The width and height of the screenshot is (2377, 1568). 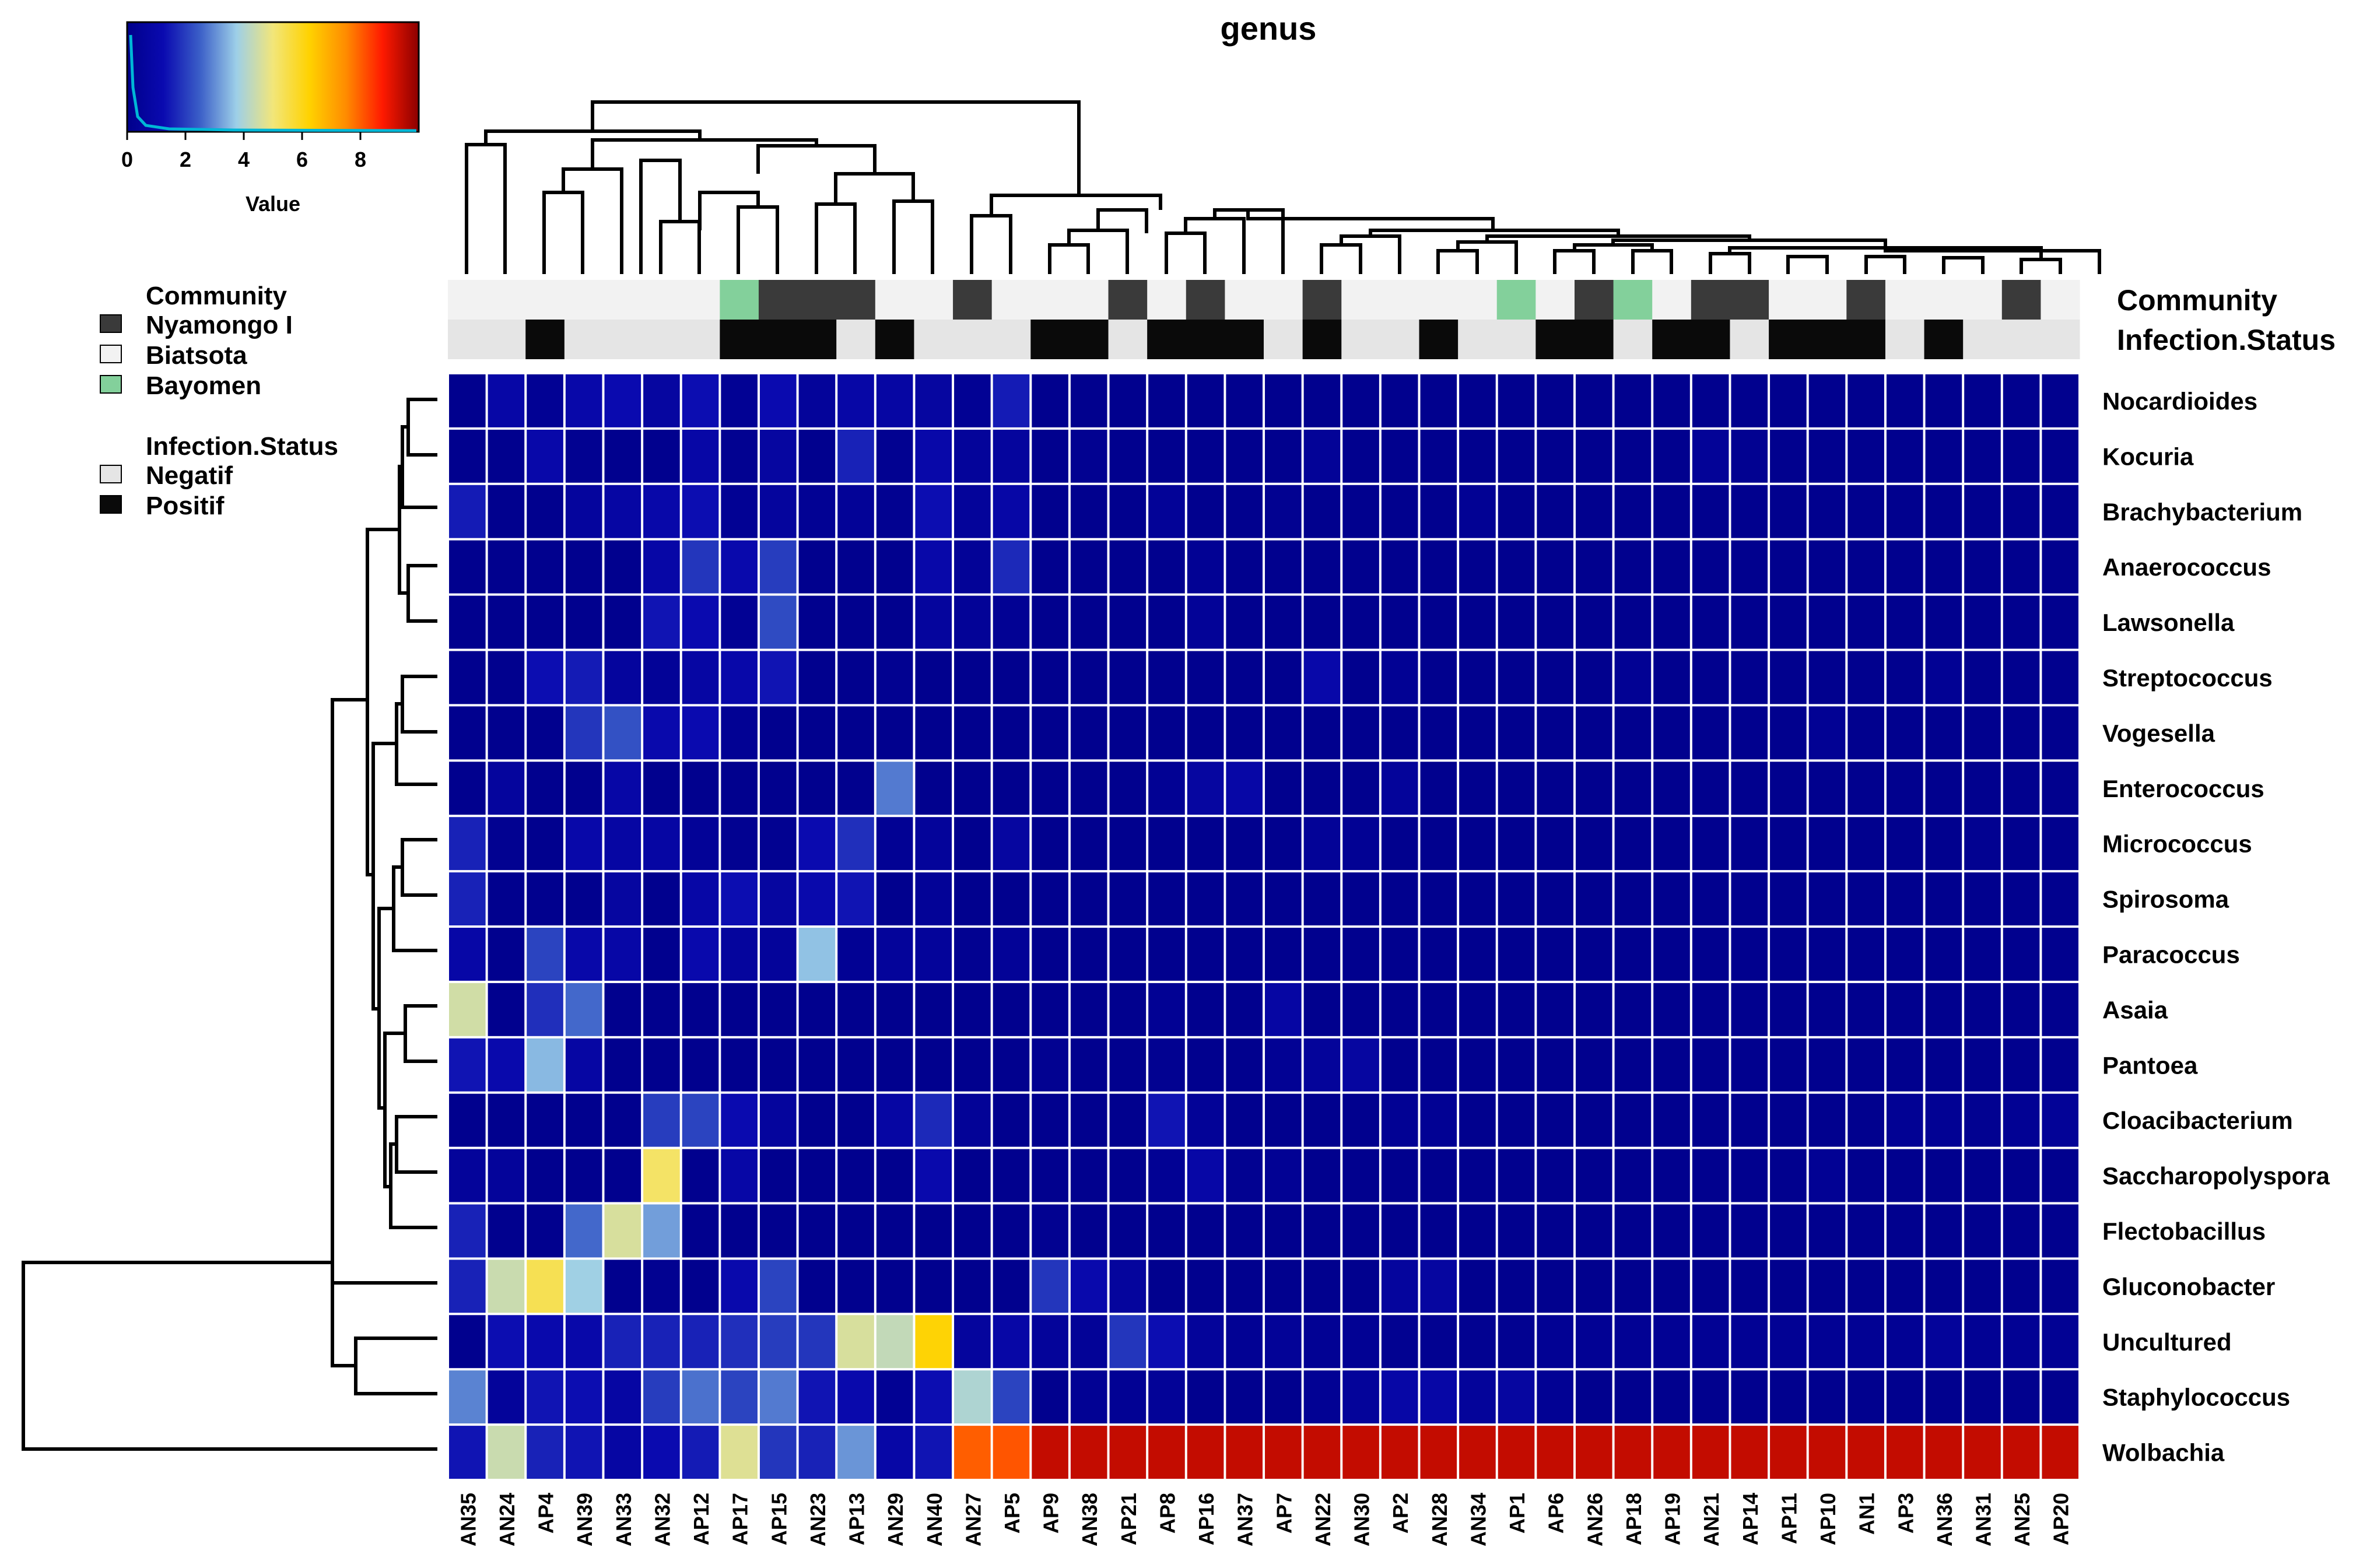 What do you see at coordinates (934, 1520) in the screenshot?
I see `column-label: AN40` at bounding box center [934, 1520].